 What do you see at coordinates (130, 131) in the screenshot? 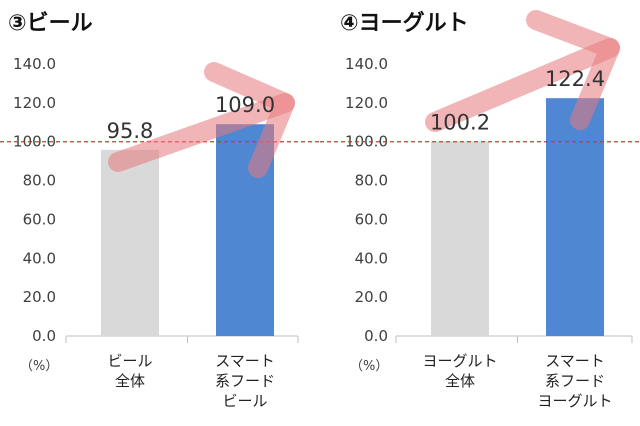
I see `data-label: 95.8` at bounding box center [130, 131].